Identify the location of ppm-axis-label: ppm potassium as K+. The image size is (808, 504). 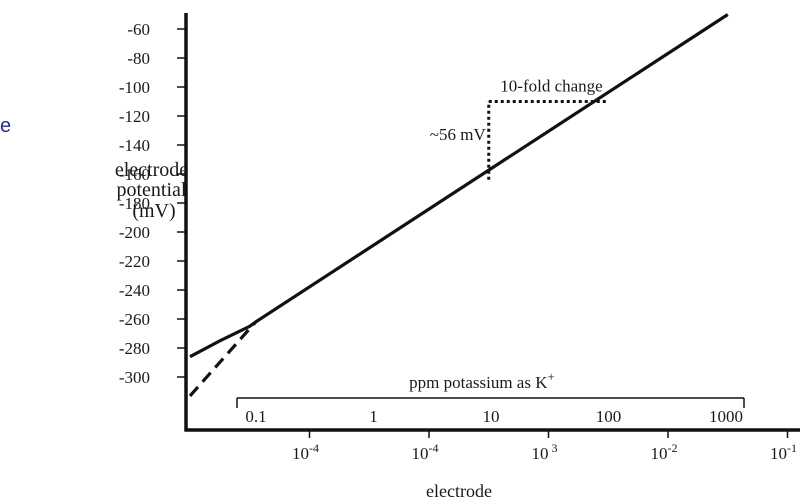
(482, 380).